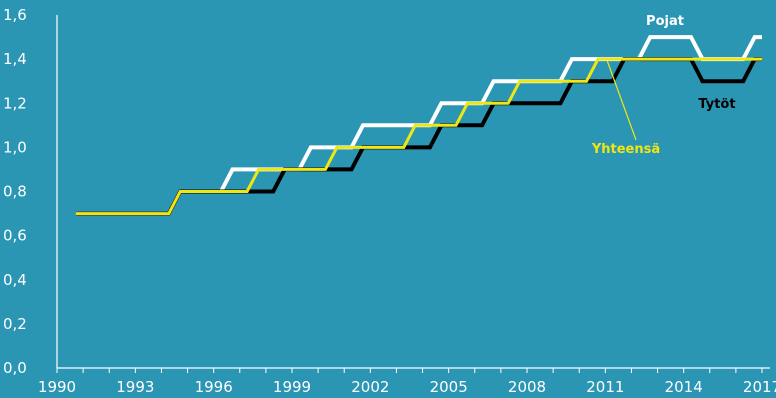 The width and height of the screenshot is (776, 398). I want to click on y-tick-label: 0,4, so click(15, 280).